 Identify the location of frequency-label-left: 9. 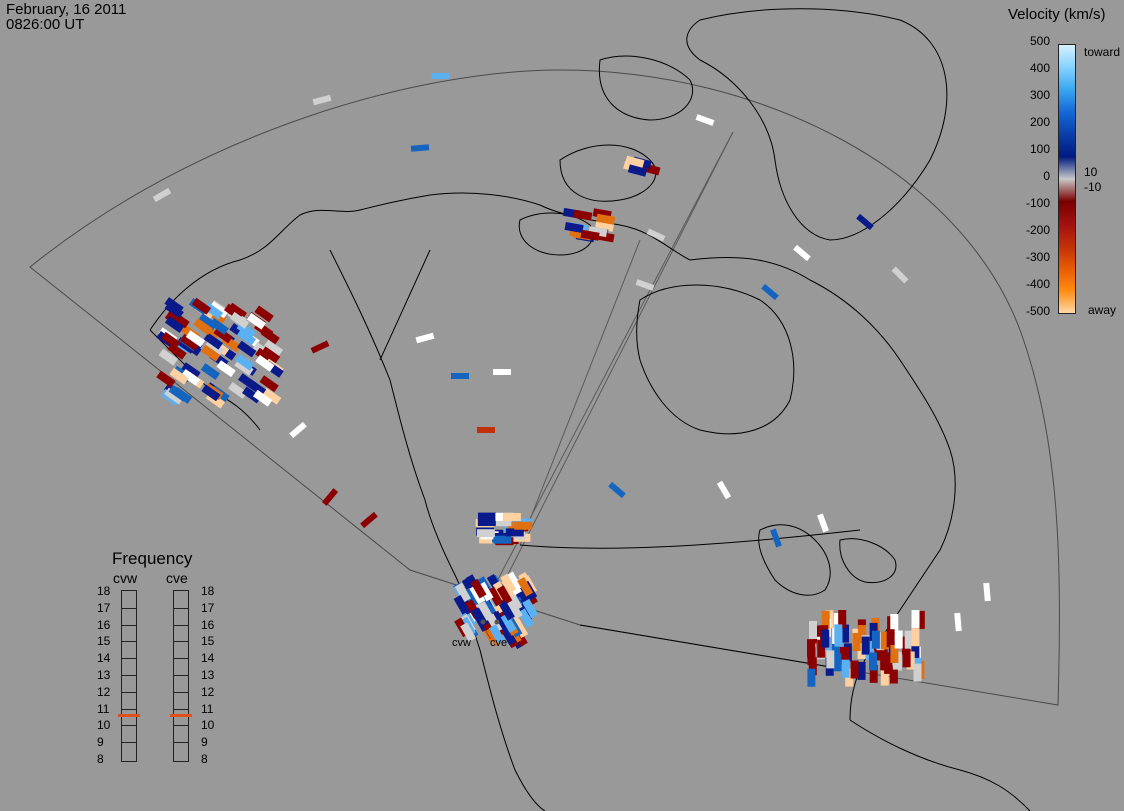
(100, 742).